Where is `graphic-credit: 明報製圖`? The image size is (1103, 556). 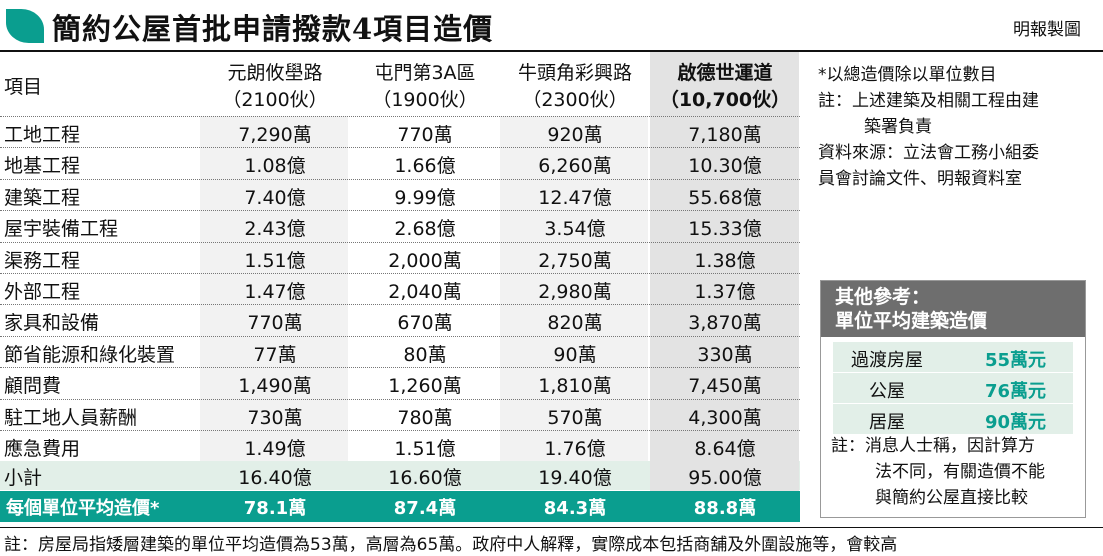
graphic-credit: 明報製圖 is located at coordinates (1047, 30).